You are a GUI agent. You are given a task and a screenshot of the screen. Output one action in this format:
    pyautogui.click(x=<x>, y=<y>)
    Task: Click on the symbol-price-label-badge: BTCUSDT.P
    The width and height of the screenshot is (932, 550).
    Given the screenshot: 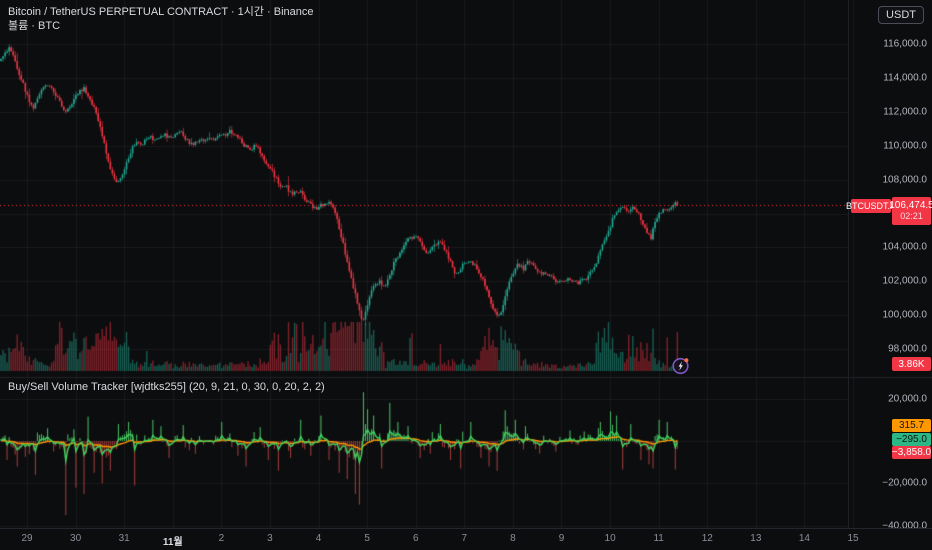 What is the action you would take?
    pyautogui.click(x=871, y=205)
    